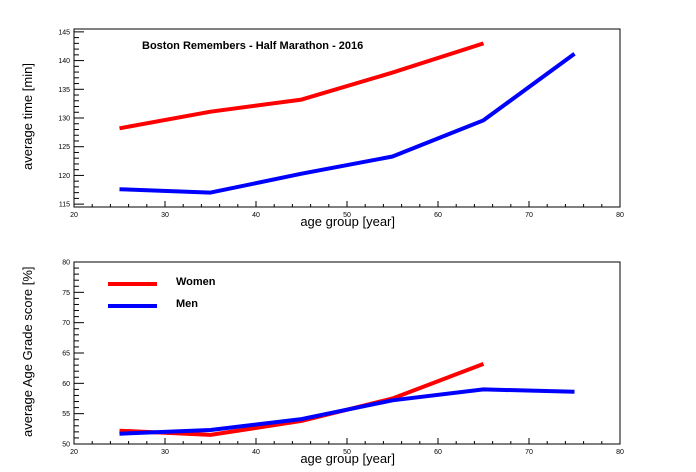  Describe the element at coordinates (66, 323) in the screenshot. I see `y-tick-label: 70` at that location.